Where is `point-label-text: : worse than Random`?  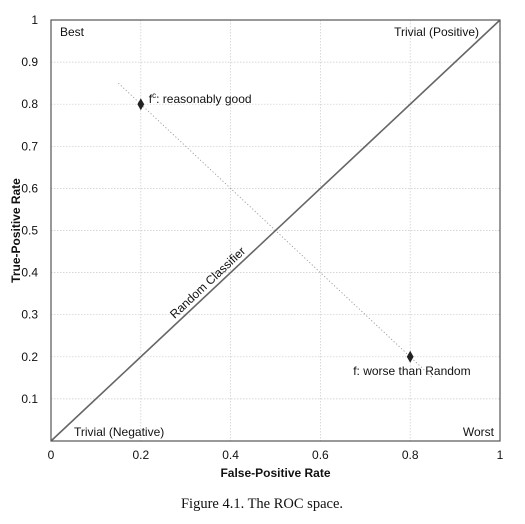 point-label-text: : worse than Random is located at coordinates (414, 371).